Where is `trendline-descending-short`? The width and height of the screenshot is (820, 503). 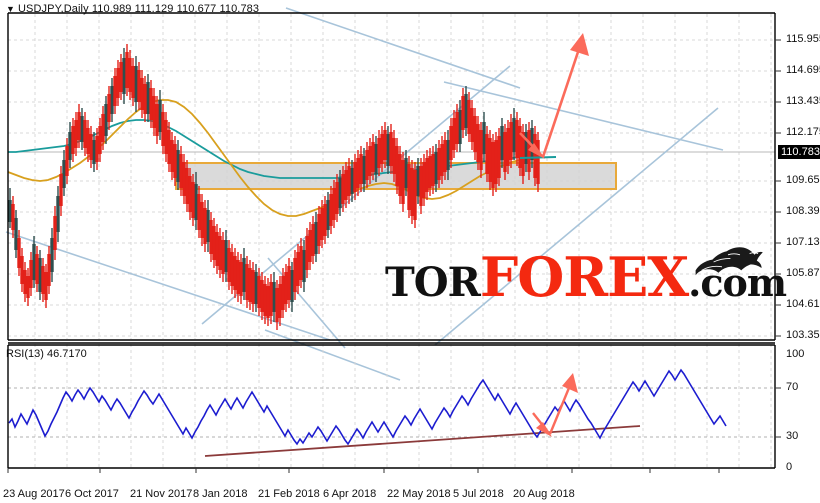
trendline-descending-short is located at coordinates (306, 303).